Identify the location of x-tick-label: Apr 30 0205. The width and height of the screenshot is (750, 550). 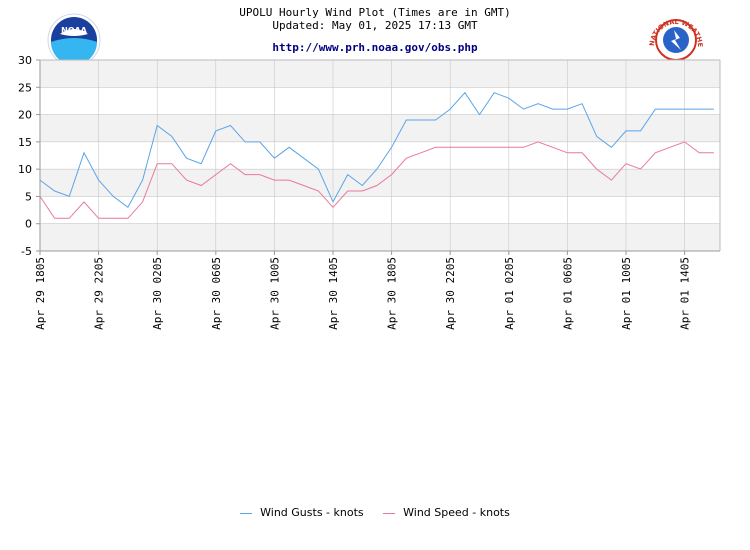
(157, 293).